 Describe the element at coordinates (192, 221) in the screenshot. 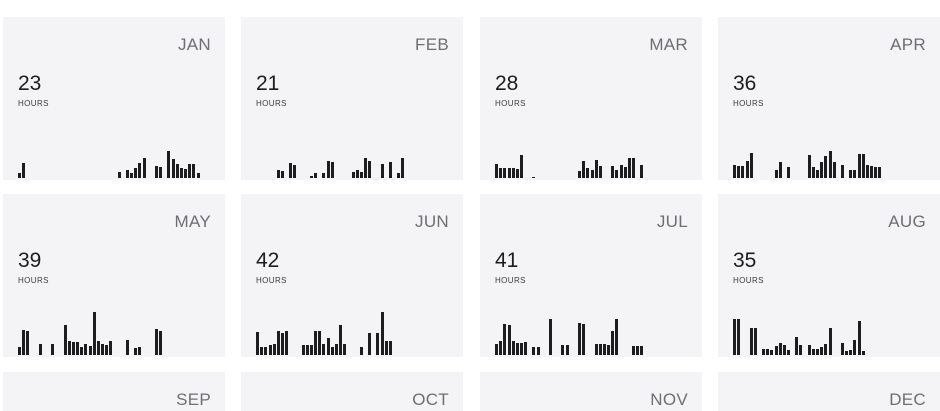

I see `month-label: MAY` at that location.